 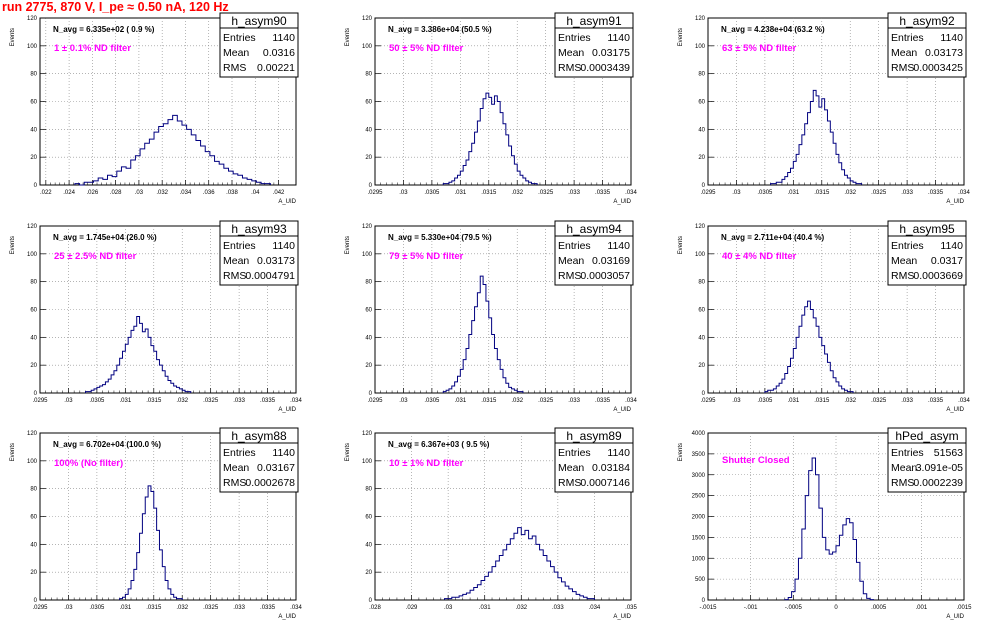 What do you see at coordinates (439, 444) in the screenshot?
I see `navg-label: N_avg = 6.367e+03 ( 9.5 %)` at bounding box center [439, 444].